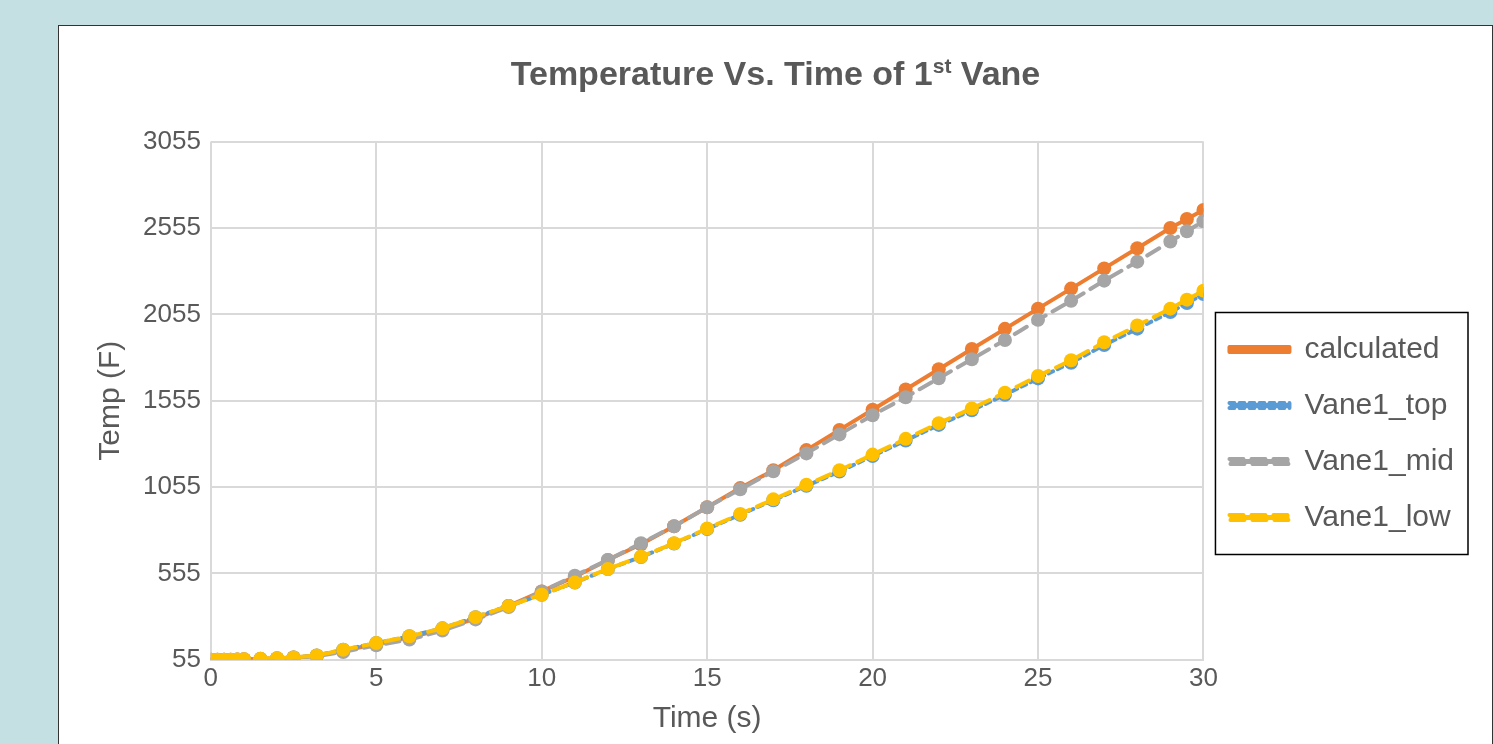  What do you see at coordinates (1376, 403) in the screenshot?
I see `legend-label: Vane1_top` at bounding box center [1376, 403].